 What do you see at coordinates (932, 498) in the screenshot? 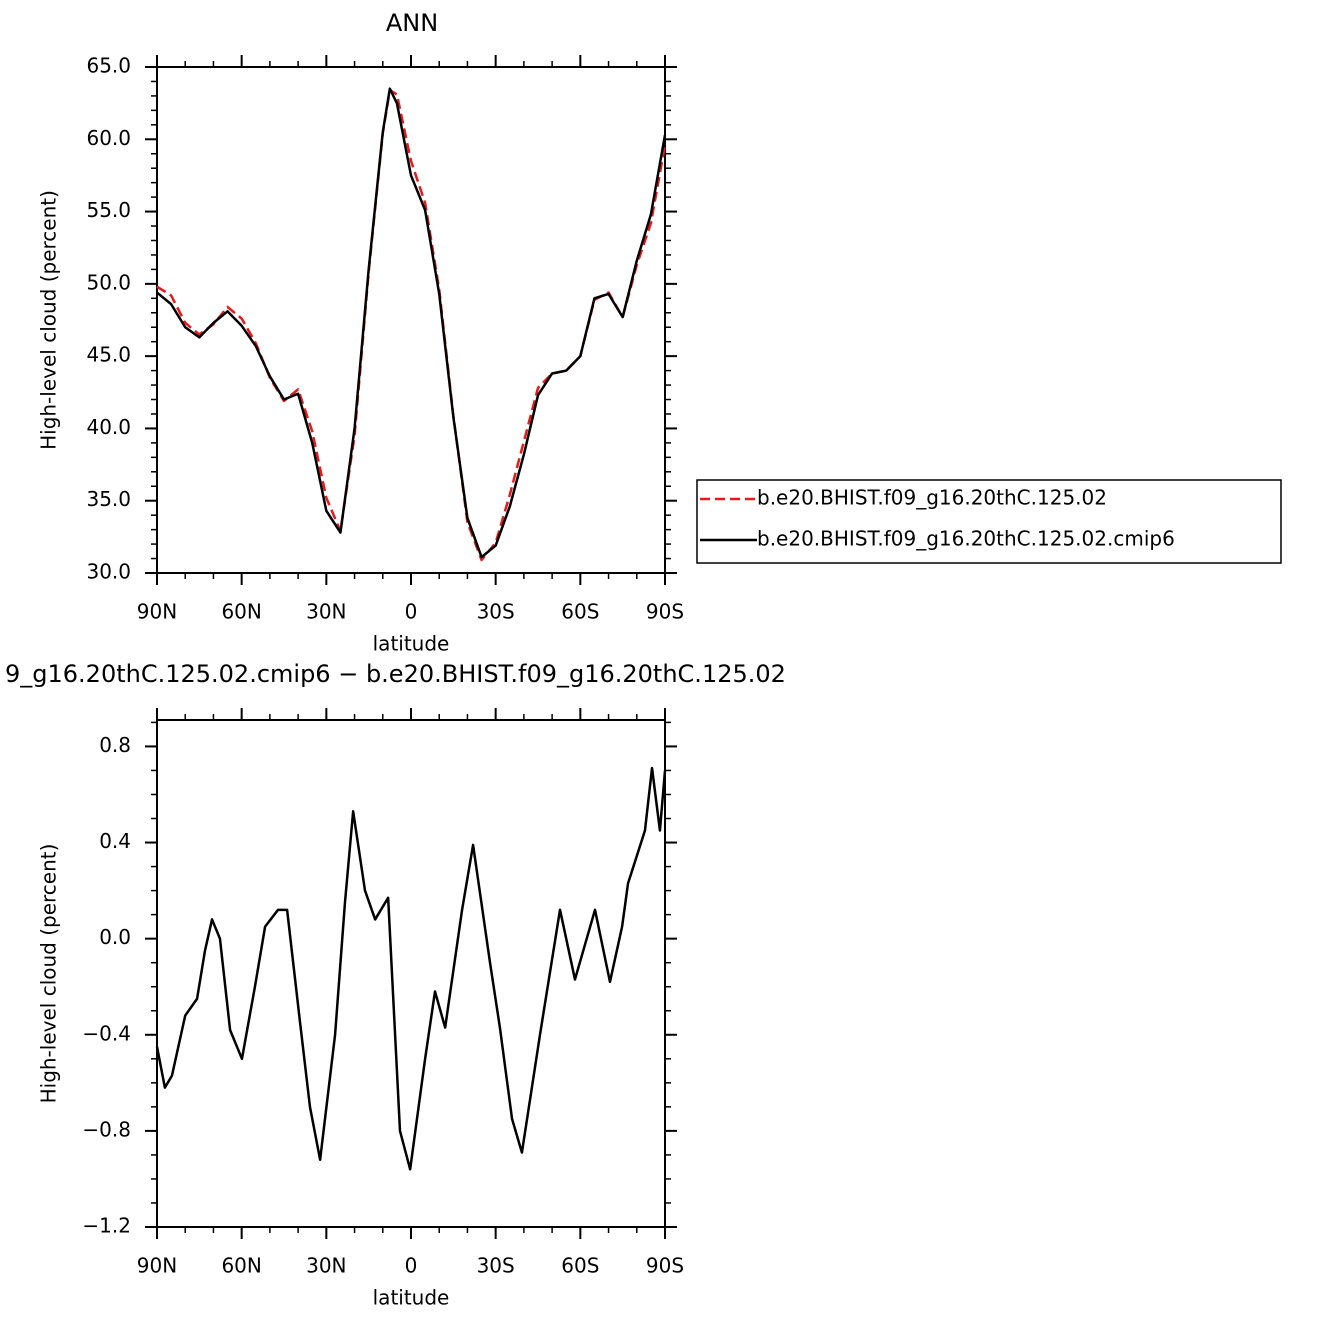
I see `legend-label: b.e20.BHIST.f09_g16.20thC.125.02` at bounding box center [932, 498].